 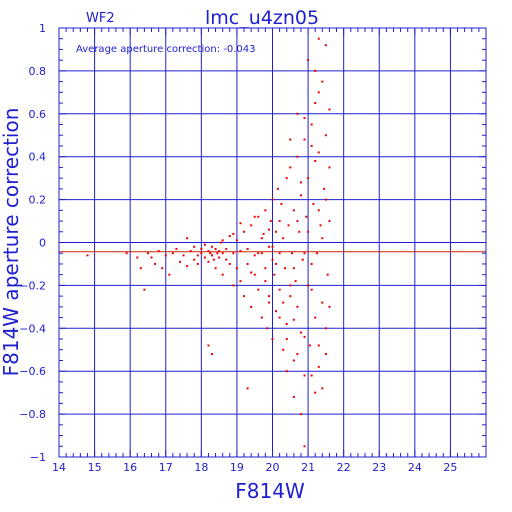 What do you see at coordinates (11, 242) in the screenshot?
I see `y-axis-label: F814W aperture correction` at bounding box center [11, 242].